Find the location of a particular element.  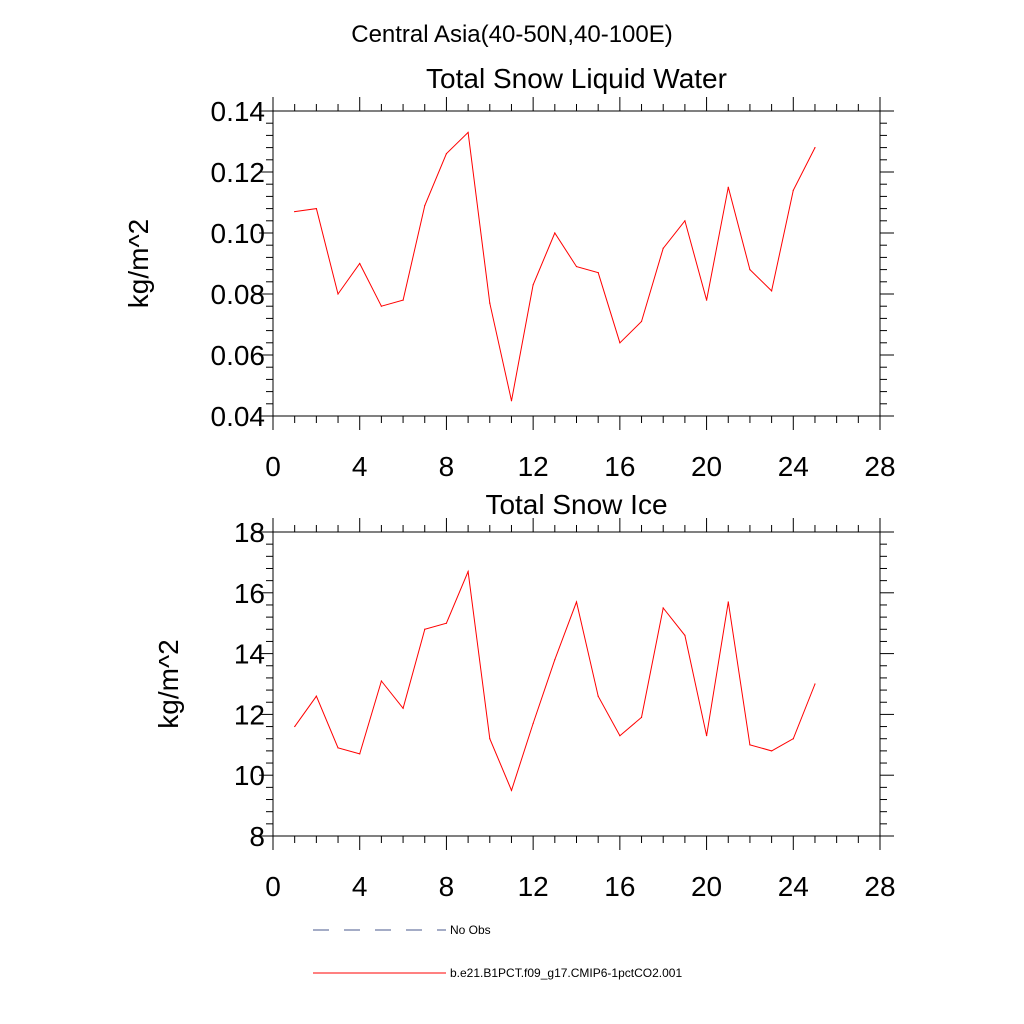

legend-label: No Obs is located at coordinates (470, 930).